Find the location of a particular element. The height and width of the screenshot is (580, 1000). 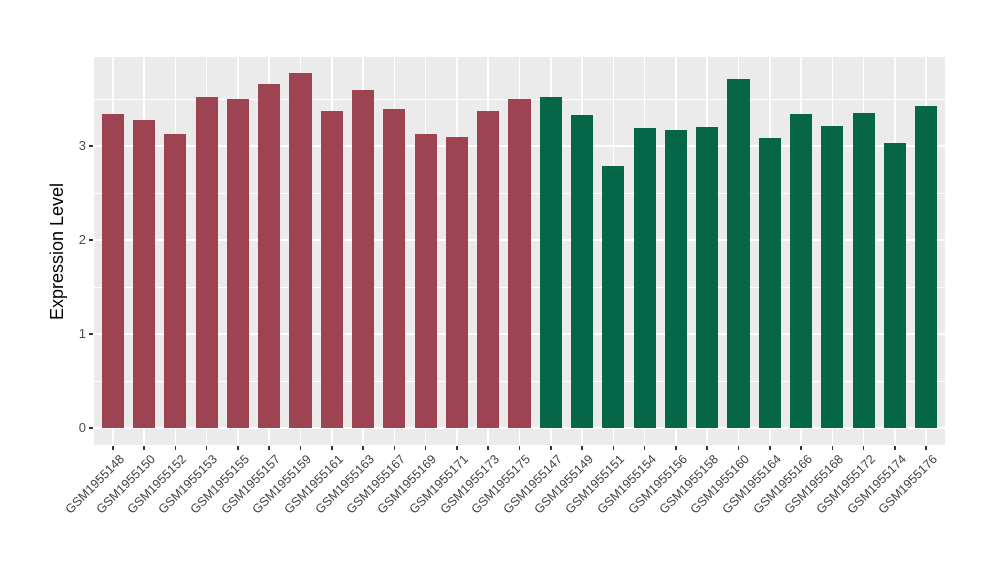

y-axis-title-text: Expression Level is located at coordinates (57, 251).